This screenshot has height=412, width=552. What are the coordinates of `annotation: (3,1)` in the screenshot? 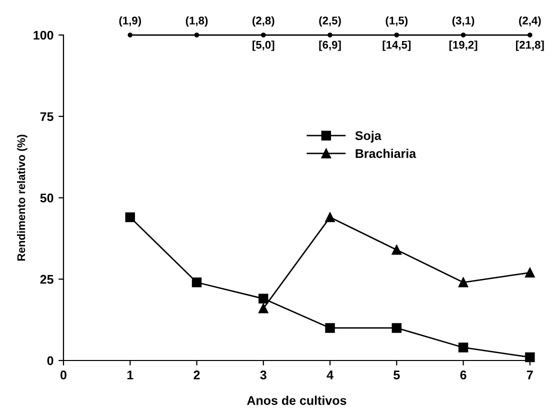 It's located at (463, 21).